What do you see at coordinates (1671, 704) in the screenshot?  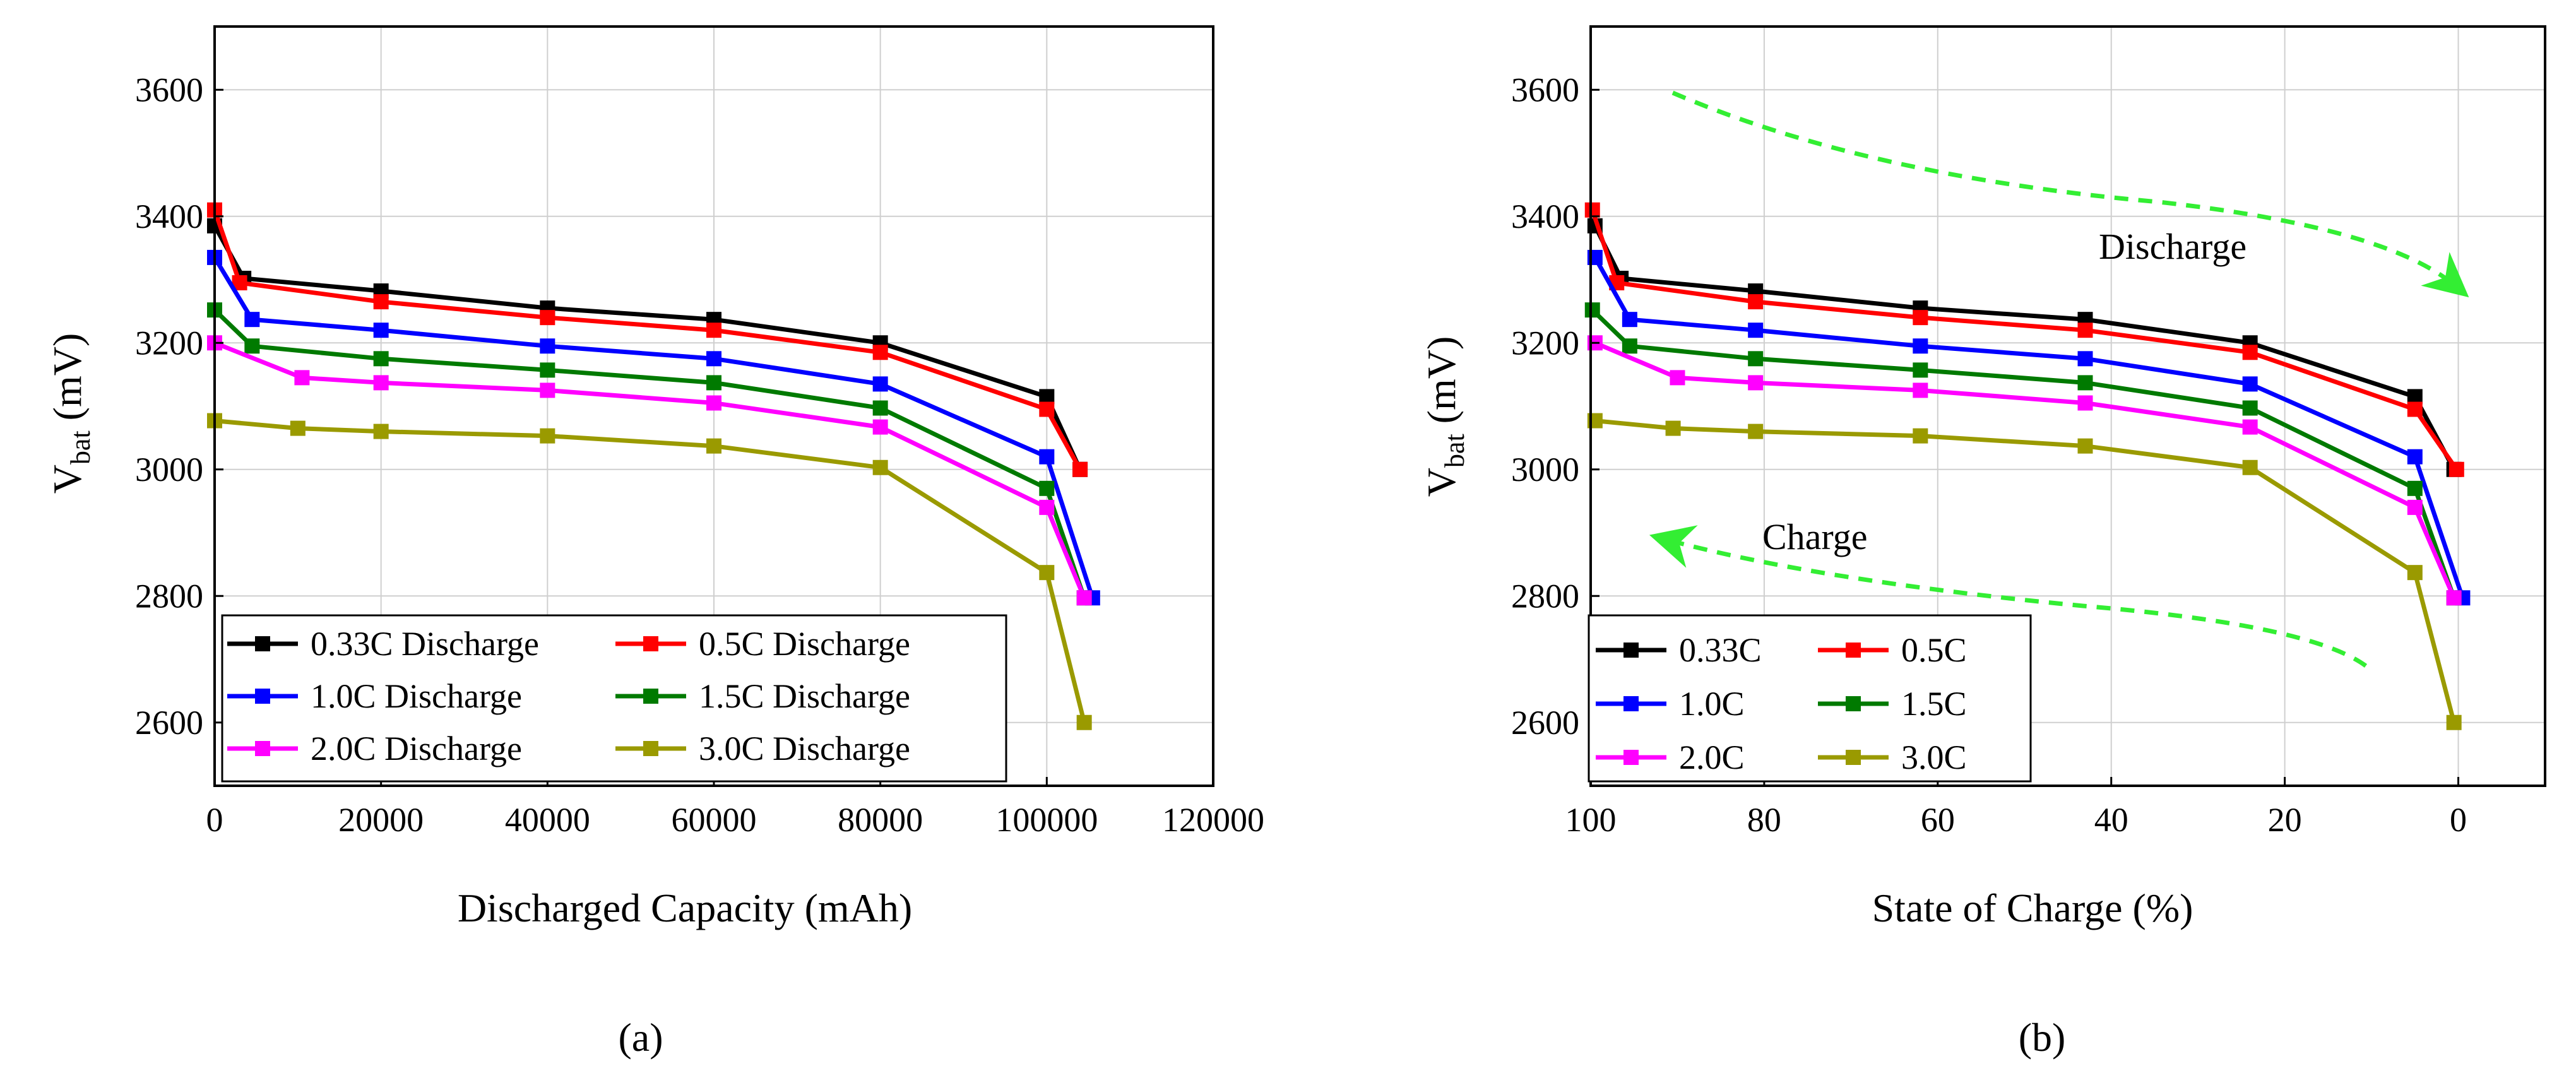 I see `legend-entry: 1.0C` at bounding box center [1671, 704].